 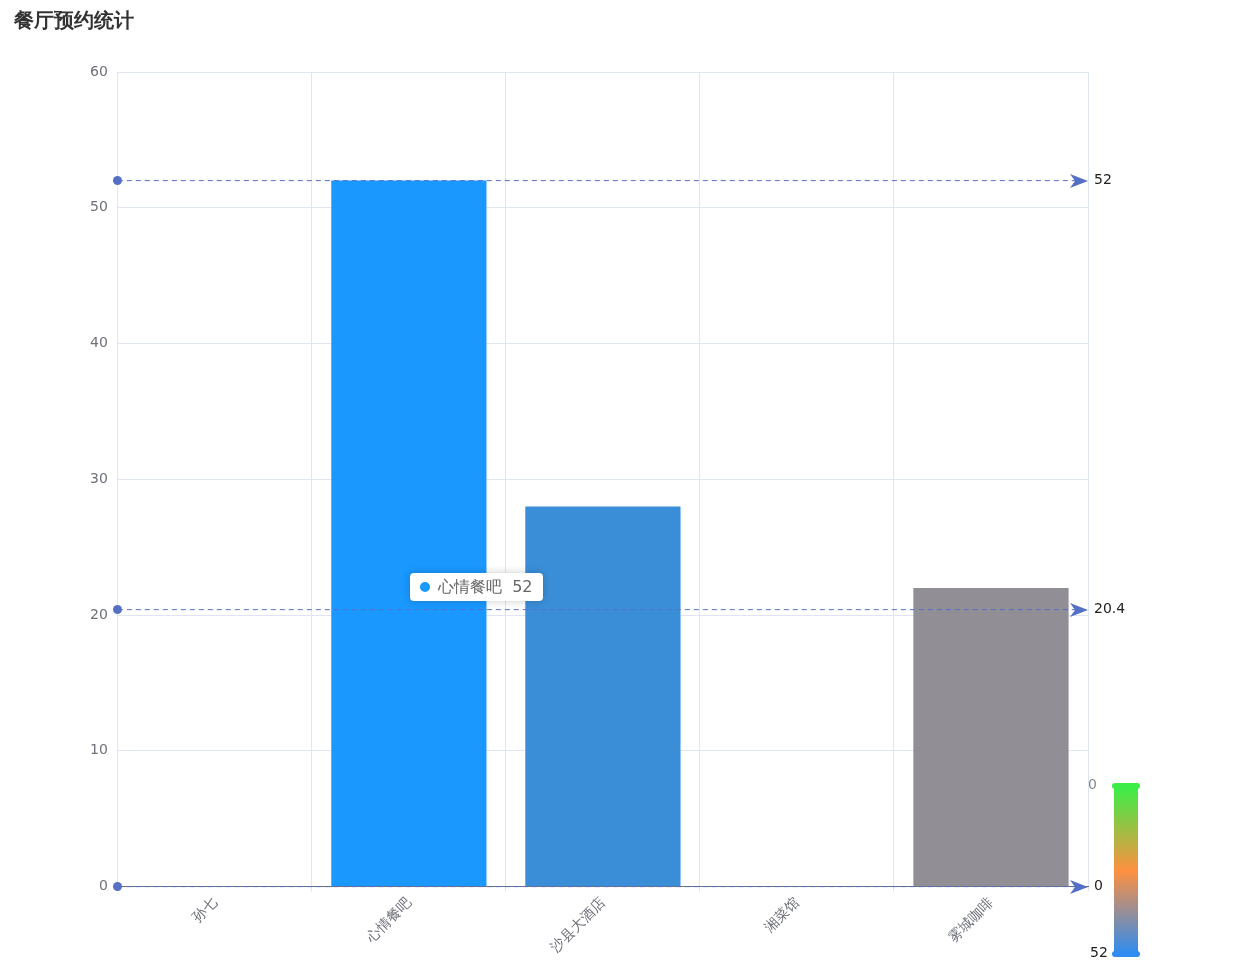 I want to click on x-tick-label: 心情餐吧, so click(x=387, y=919).